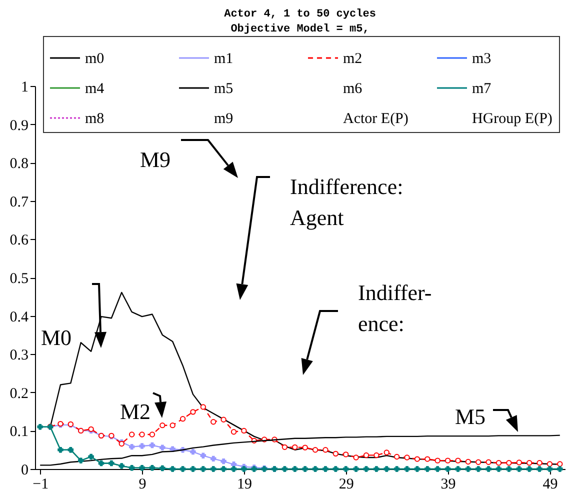 This screenshot has width=580, height=495. What do you see at coordinates (482, 59) in the screenshot?
I see `legend-label: m3` at bounding box center [482, 59].